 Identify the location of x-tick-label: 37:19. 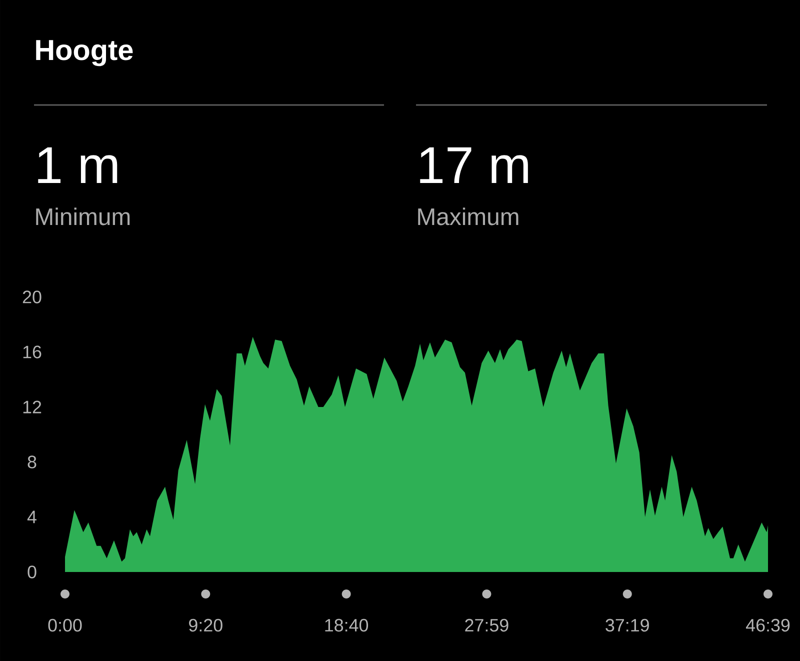
(627, 625).